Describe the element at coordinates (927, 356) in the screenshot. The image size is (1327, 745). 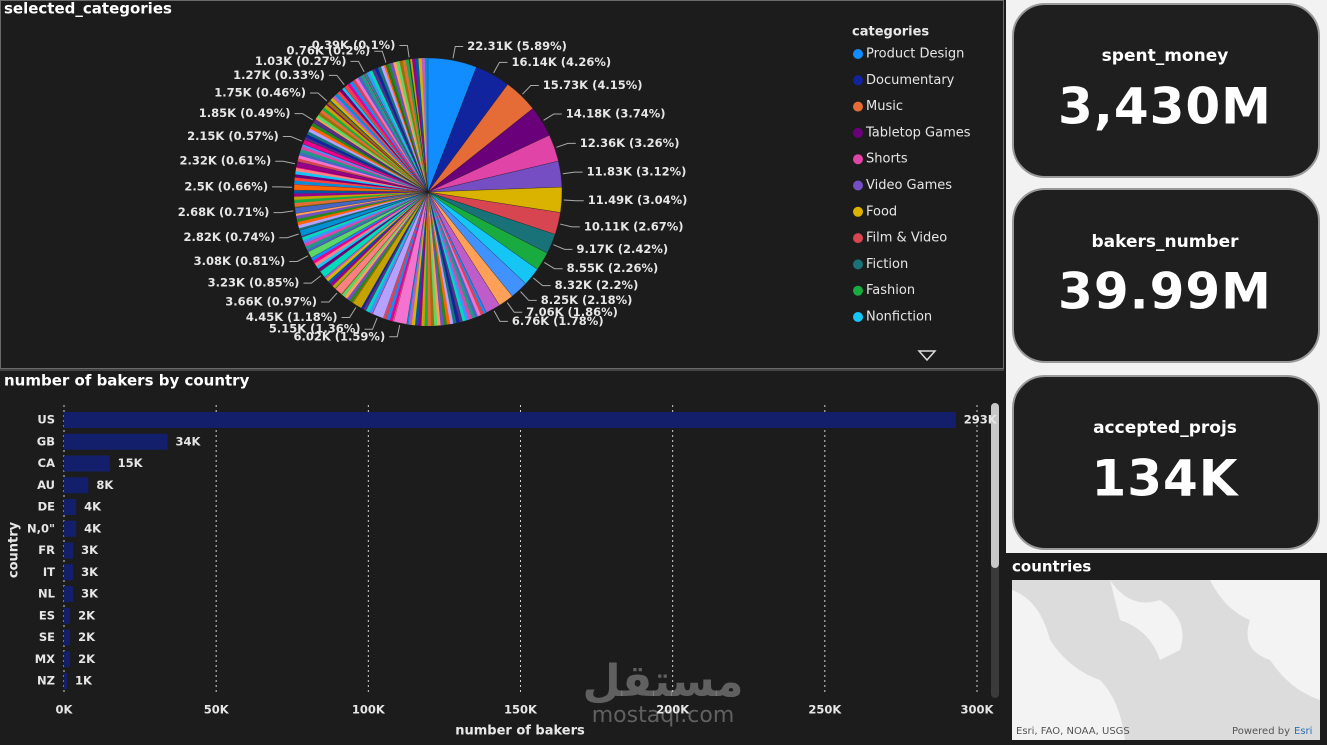
I see `legend-scroll-arrow` at that location.